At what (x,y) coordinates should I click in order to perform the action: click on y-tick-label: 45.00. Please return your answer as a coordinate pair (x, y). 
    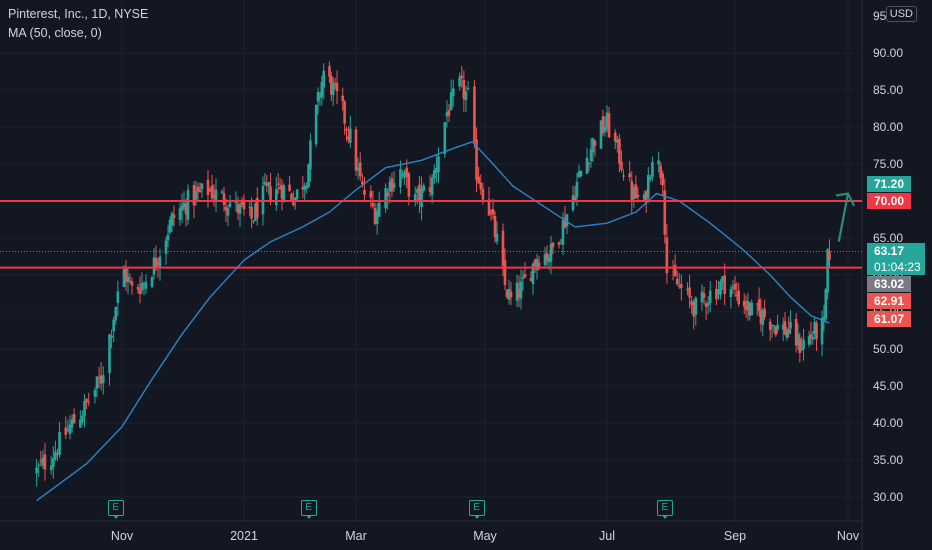
    Looking at the image, I should click on (888, 386).